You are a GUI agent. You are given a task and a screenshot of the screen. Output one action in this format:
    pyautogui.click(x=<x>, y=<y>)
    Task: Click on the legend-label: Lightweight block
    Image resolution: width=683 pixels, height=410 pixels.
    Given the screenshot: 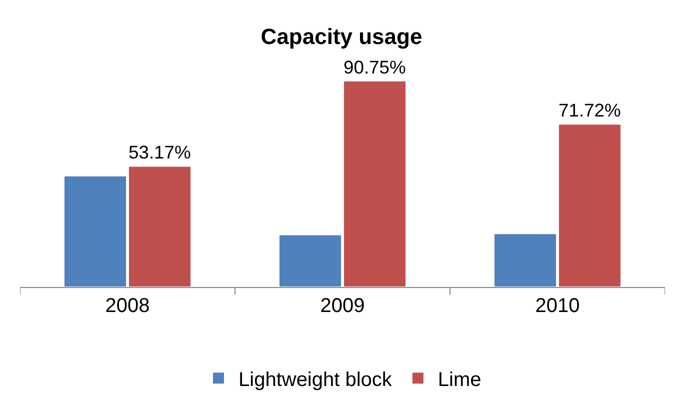 What is the action you would take?
    pyautogui.click(x=315, y=379)
    